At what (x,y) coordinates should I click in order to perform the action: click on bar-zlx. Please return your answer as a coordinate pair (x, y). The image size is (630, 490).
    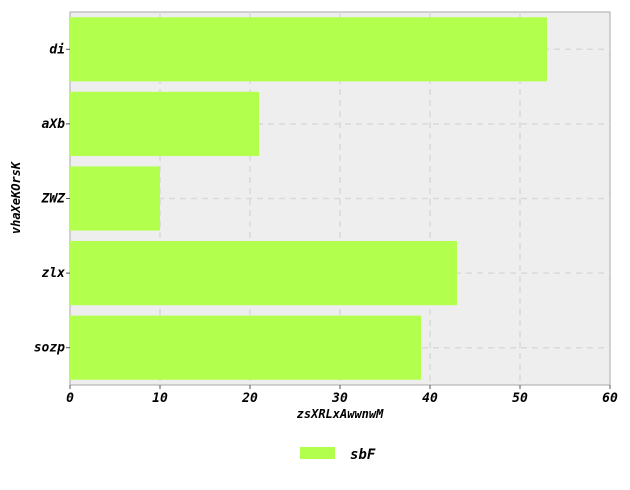
    Looking at the image, I should click on (263, 273).